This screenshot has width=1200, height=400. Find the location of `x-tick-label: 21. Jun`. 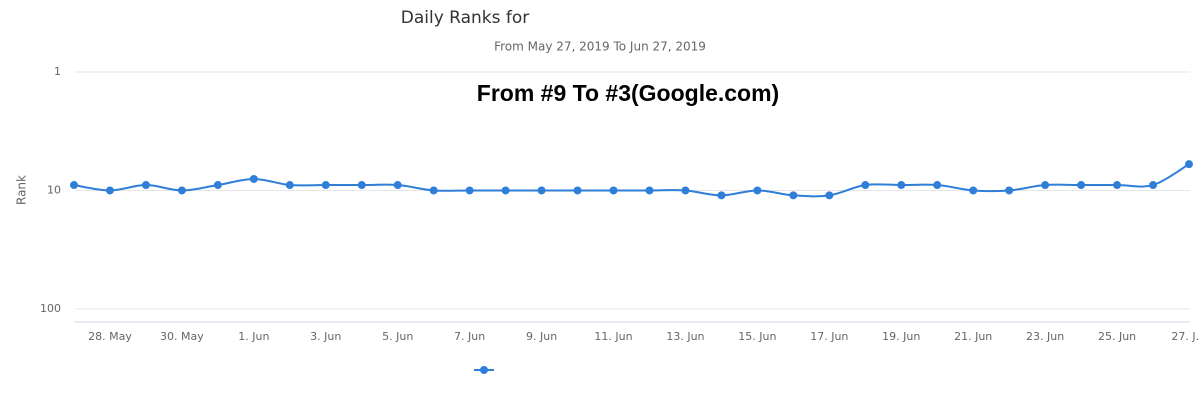

x-tick-label: 21. Jun is located at coordinates (973, 336).